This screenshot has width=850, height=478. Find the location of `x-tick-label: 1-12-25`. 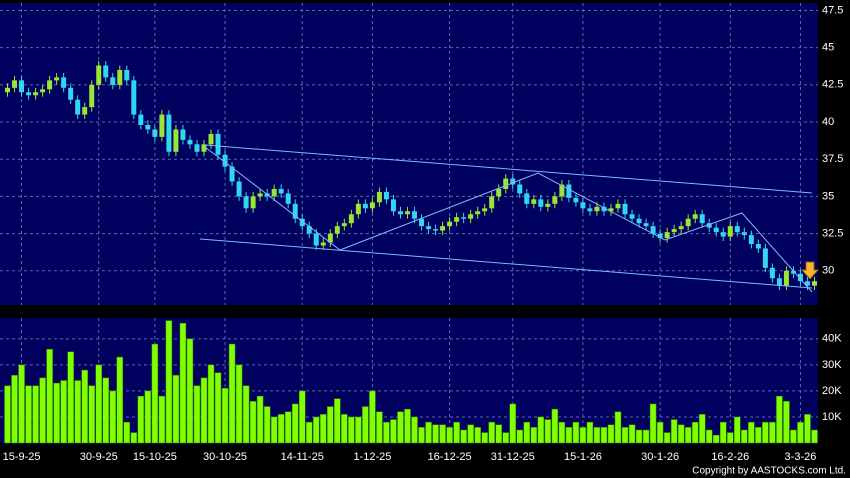

x-tick-label: 1-12-25 is located at coordinates (372, 457).